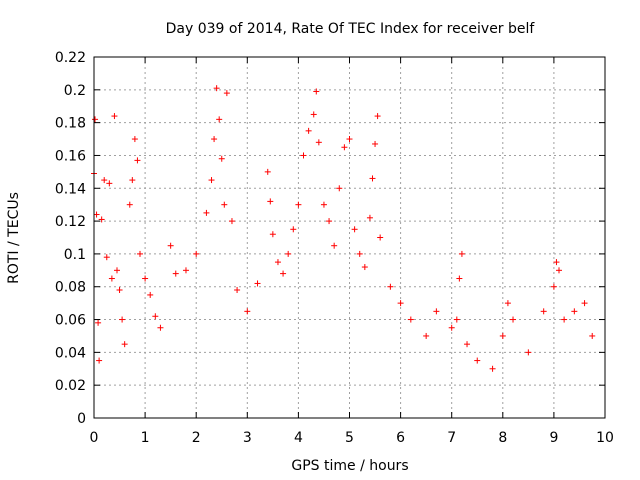 The width and height of the screenshot is (640, 480). I want to click on y-tick-label: 0.06, so click(70, 321).